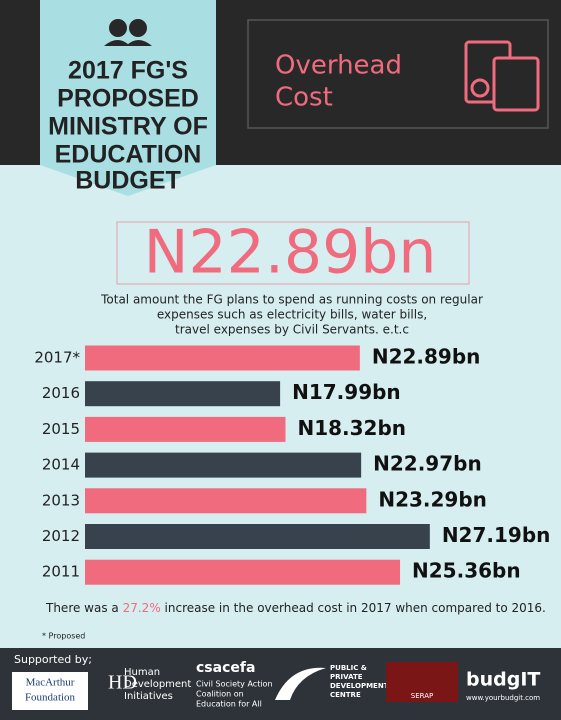 Image resolution: width=561 pixels, height=720 pixels. I want to click on title-line: BUDGET, so click(128, 181).